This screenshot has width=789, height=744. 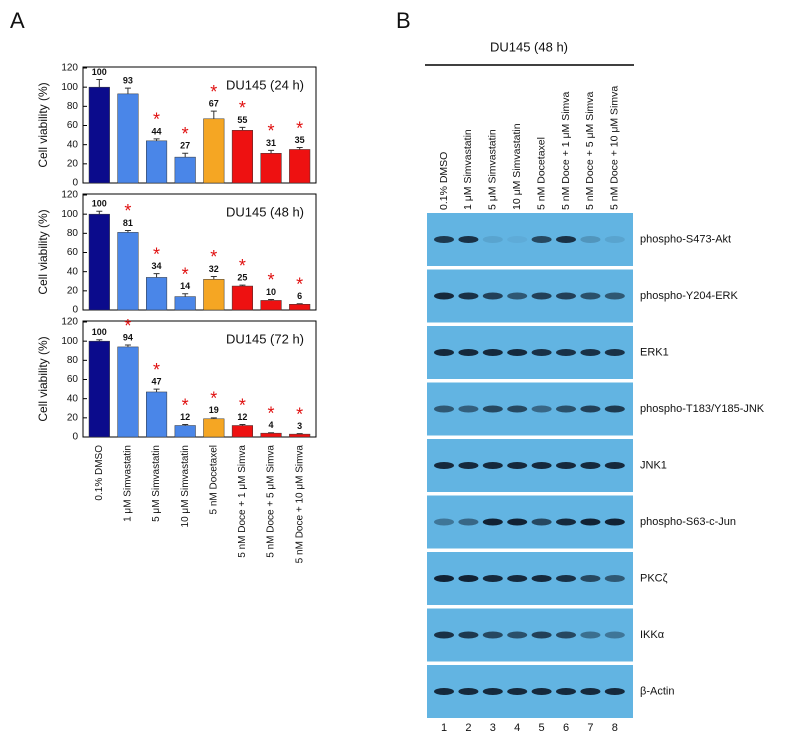 I want to click on y-axis-label: Cell viability (%), so click(x=43, y=251).